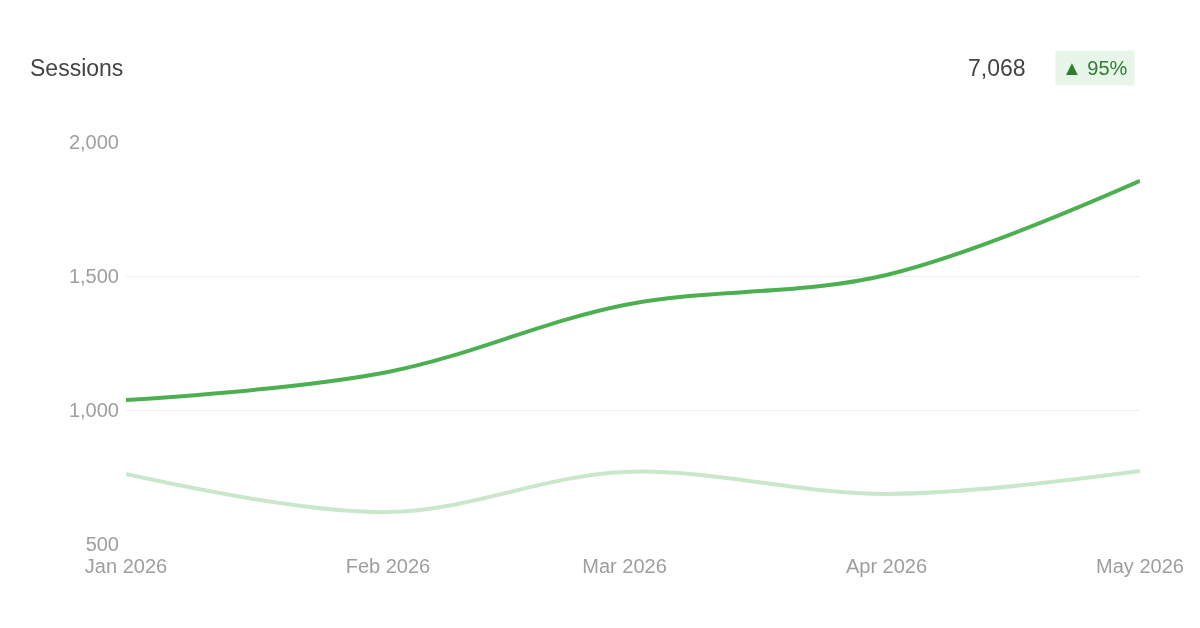  What do you see at coordinates (1095, 68) in the screenshot?
I see `text: ▲ 95%` at bounding box center [1095, 68].